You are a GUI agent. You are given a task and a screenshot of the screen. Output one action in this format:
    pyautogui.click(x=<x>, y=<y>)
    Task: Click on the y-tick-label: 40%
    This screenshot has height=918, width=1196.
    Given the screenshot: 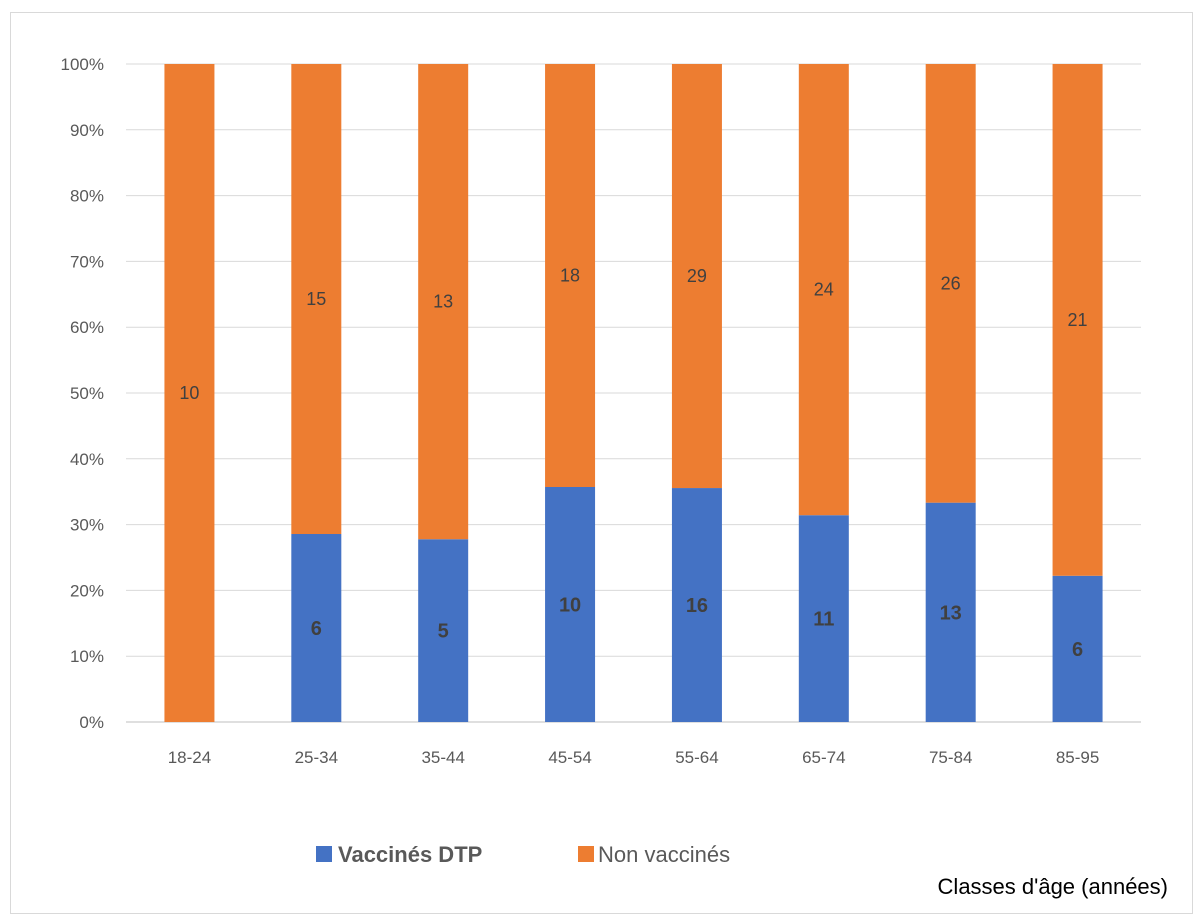 What is the action you would take?
    pyautogui.click(x=87, y=459)
    